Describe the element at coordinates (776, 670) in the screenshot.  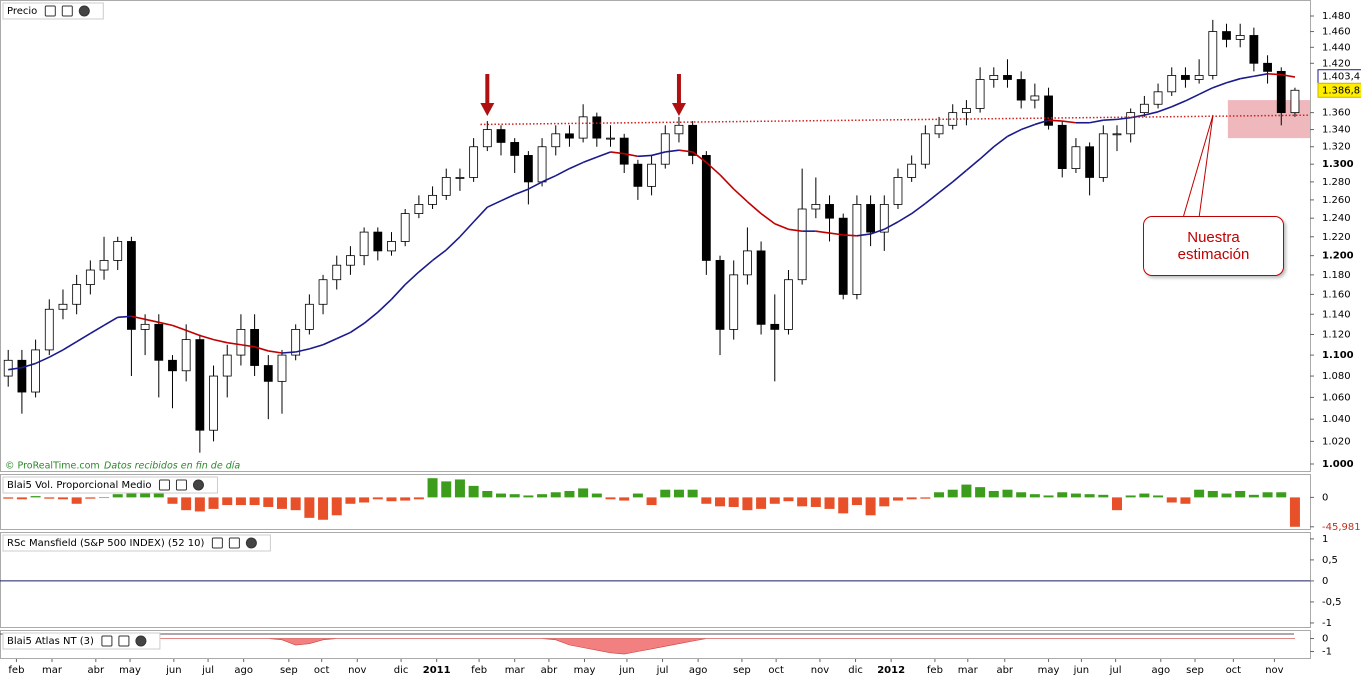
I see `x-tick-label: oct` at that location.